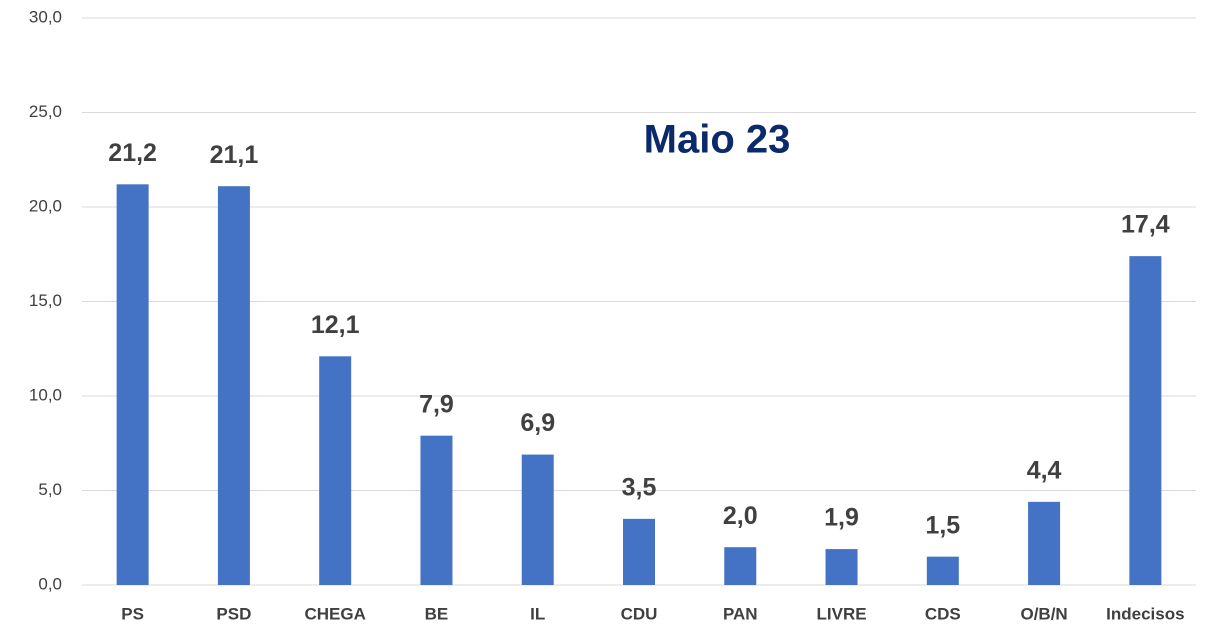 The width and height of the screenshot is (1216, 628). Describe the element at coordinates (1044, 470) in the screenshot. I see `value-label: 4,4` at that location.